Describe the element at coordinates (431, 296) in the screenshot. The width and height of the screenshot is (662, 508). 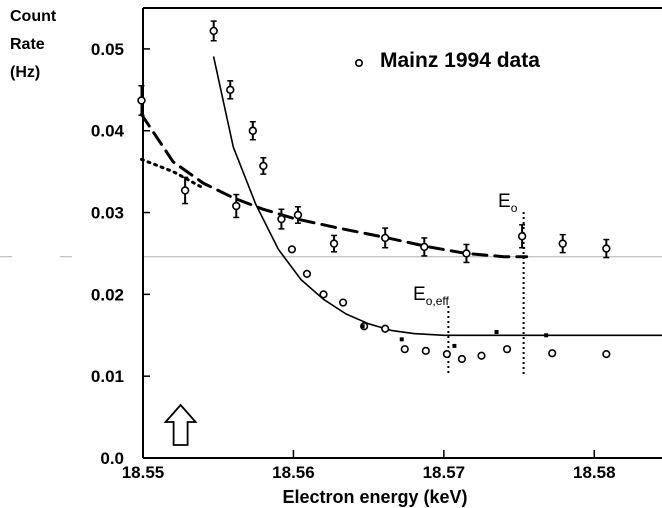
I see `e0-eff-label: Eo,eff` at that location.